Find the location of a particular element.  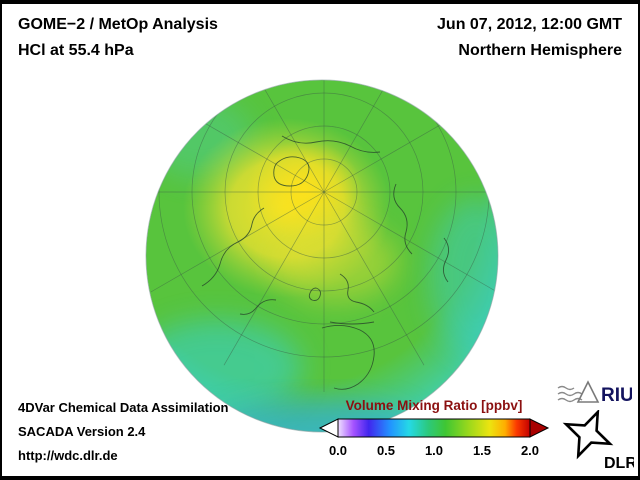

hemisphere-label: Northern Hemisphere is located at coordinates (540, 50).